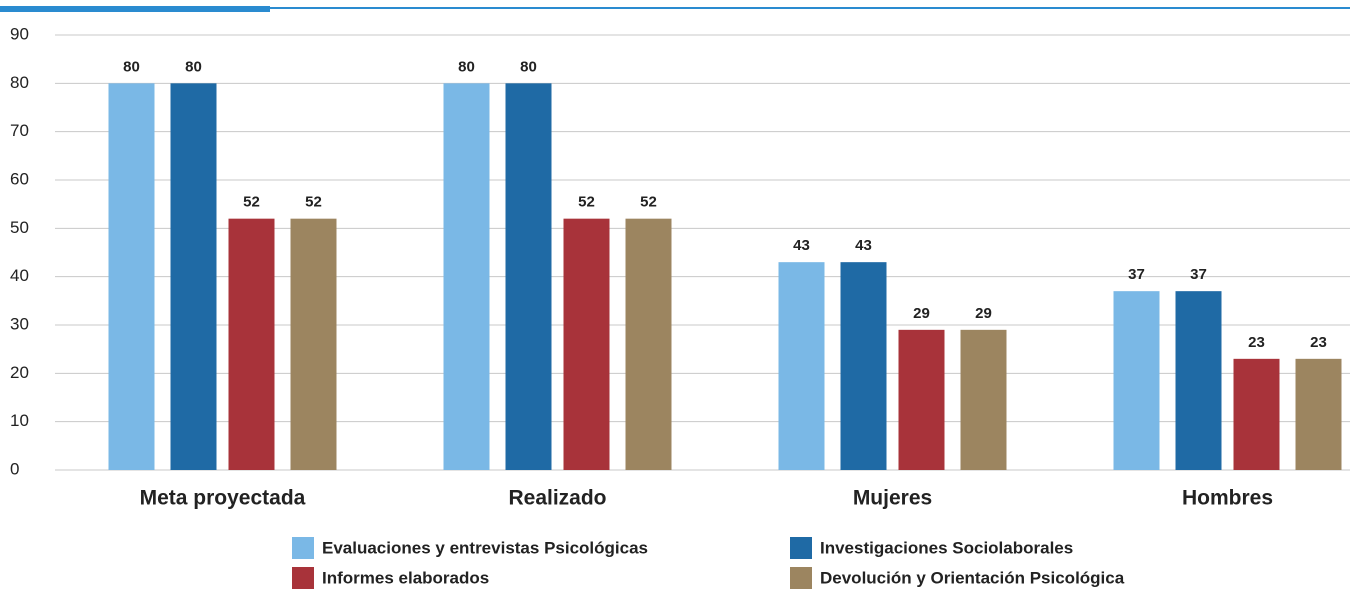 This screenshot has height=595, width=1350. What do you see at coordinates (405, 577) in the screenshot?
I see `legend-label: Informes elaborados` at bounding box center [405, 577].